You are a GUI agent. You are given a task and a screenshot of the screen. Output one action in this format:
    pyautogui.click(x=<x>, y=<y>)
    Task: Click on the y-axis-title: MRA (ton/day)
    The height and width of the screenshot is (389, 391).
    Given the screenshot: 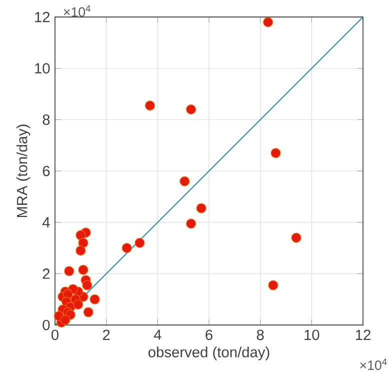 What is the action you would take?
    pyautogui.click(x=23, y=171)
    